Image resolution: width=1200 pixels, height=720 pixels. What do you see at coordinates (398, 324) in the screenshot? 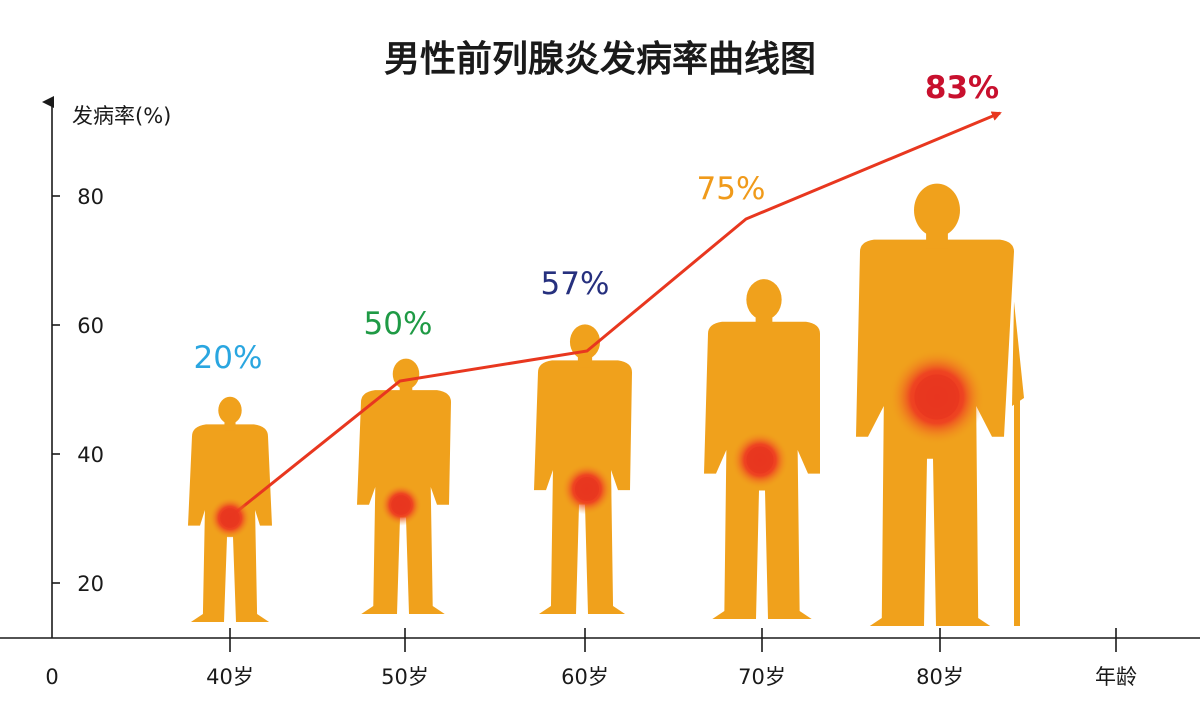
I see `value-label: 50%` at bounding box center [398, 324].